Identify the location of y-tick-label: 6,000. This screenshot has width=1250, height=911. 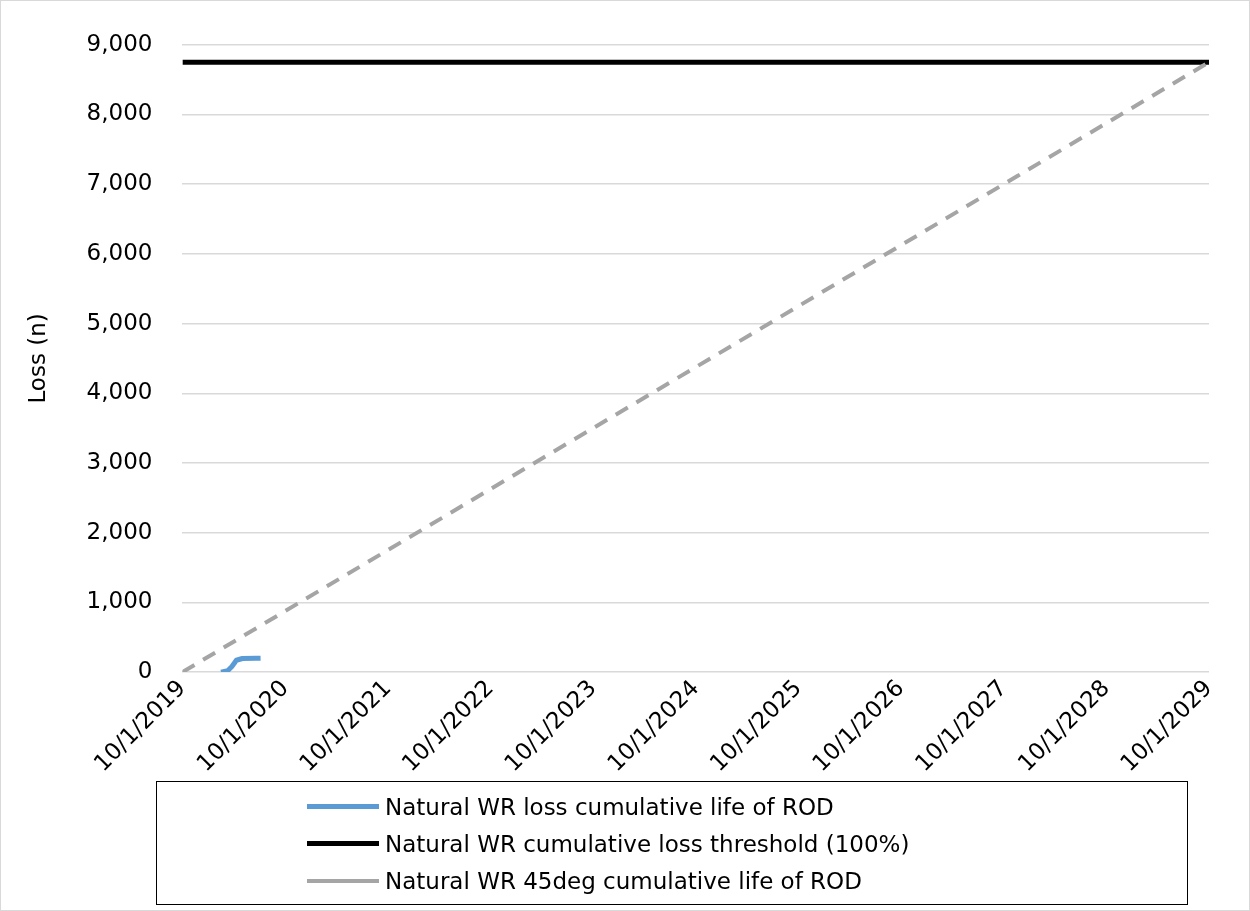
(119, 251).